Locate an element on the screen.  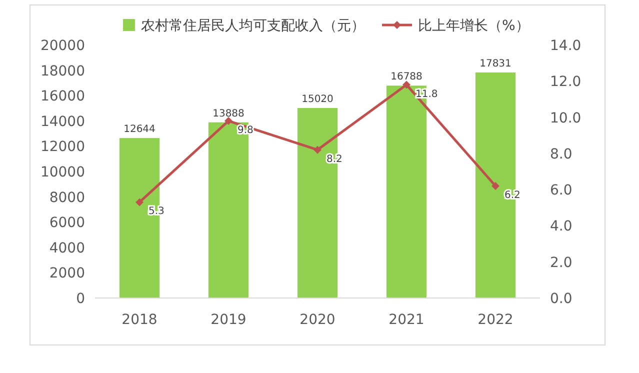
y2-tick-label: 8.0 is located at coordinates (561, 154).